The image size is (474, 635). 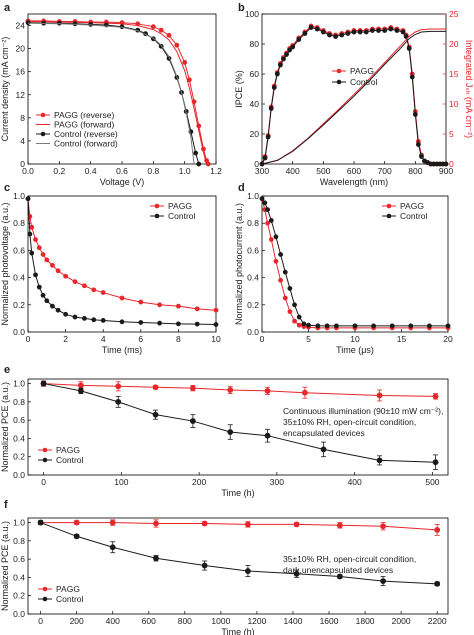 I want to click on y2-tick-label: 0, so click(x=451, y=164).